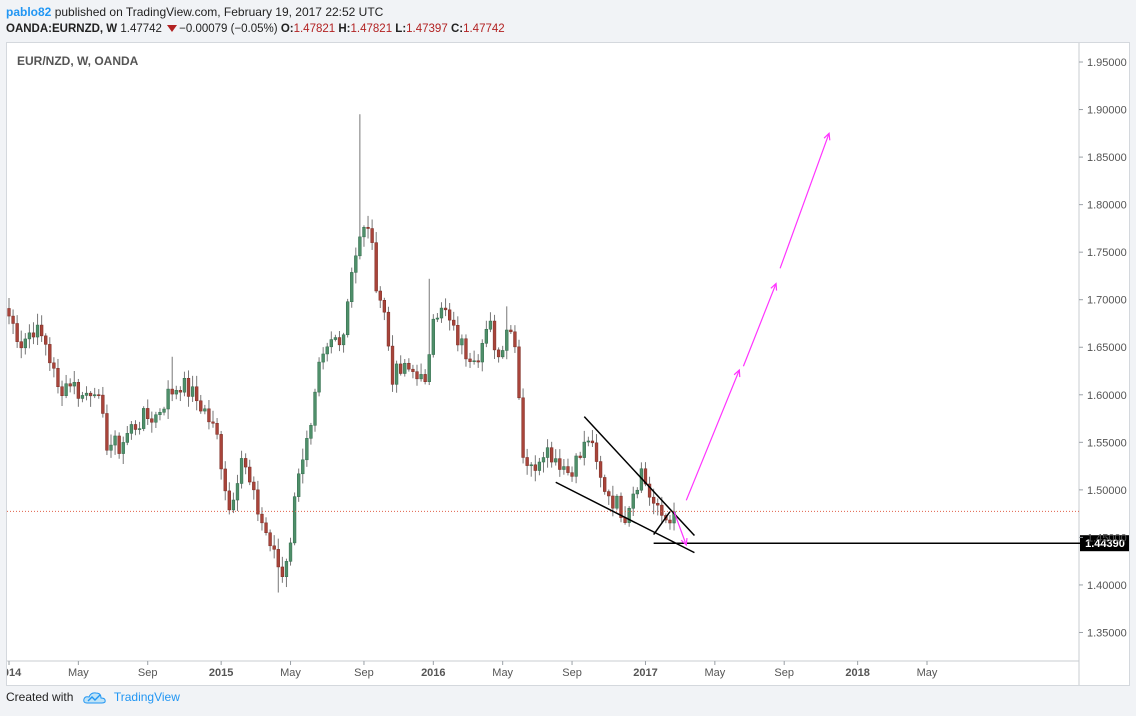  Describe the element at coordinates (484, 29) in the screenshot. I see `close-value: 1.47742` at that location.